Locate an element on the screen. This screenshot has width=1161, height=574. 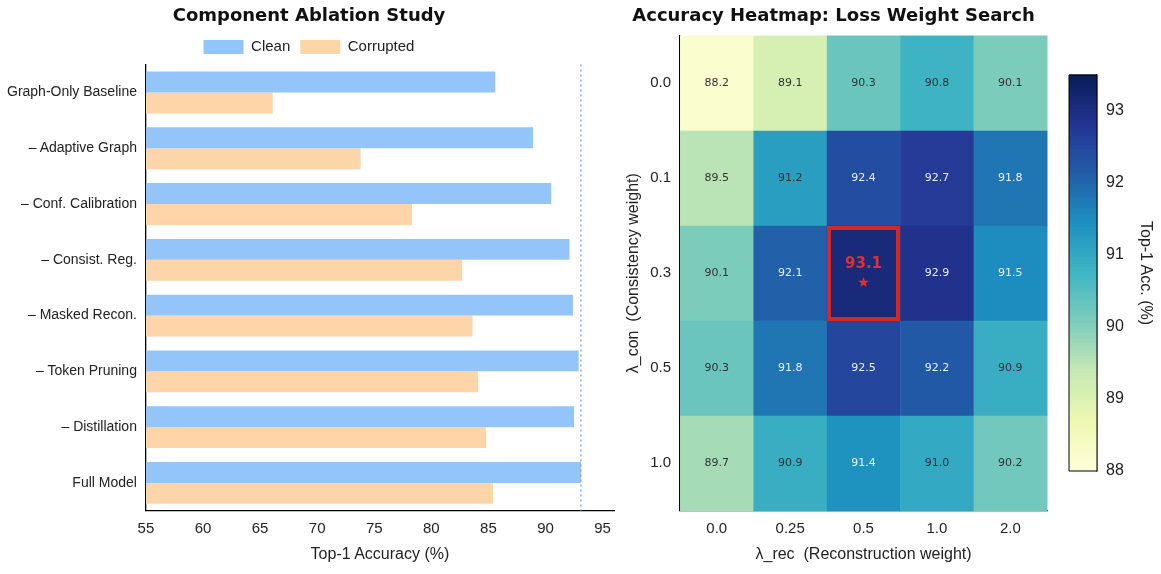
x-axis-title: λ_rec (Reconstruction weight) is located at coordinates (863, 553).